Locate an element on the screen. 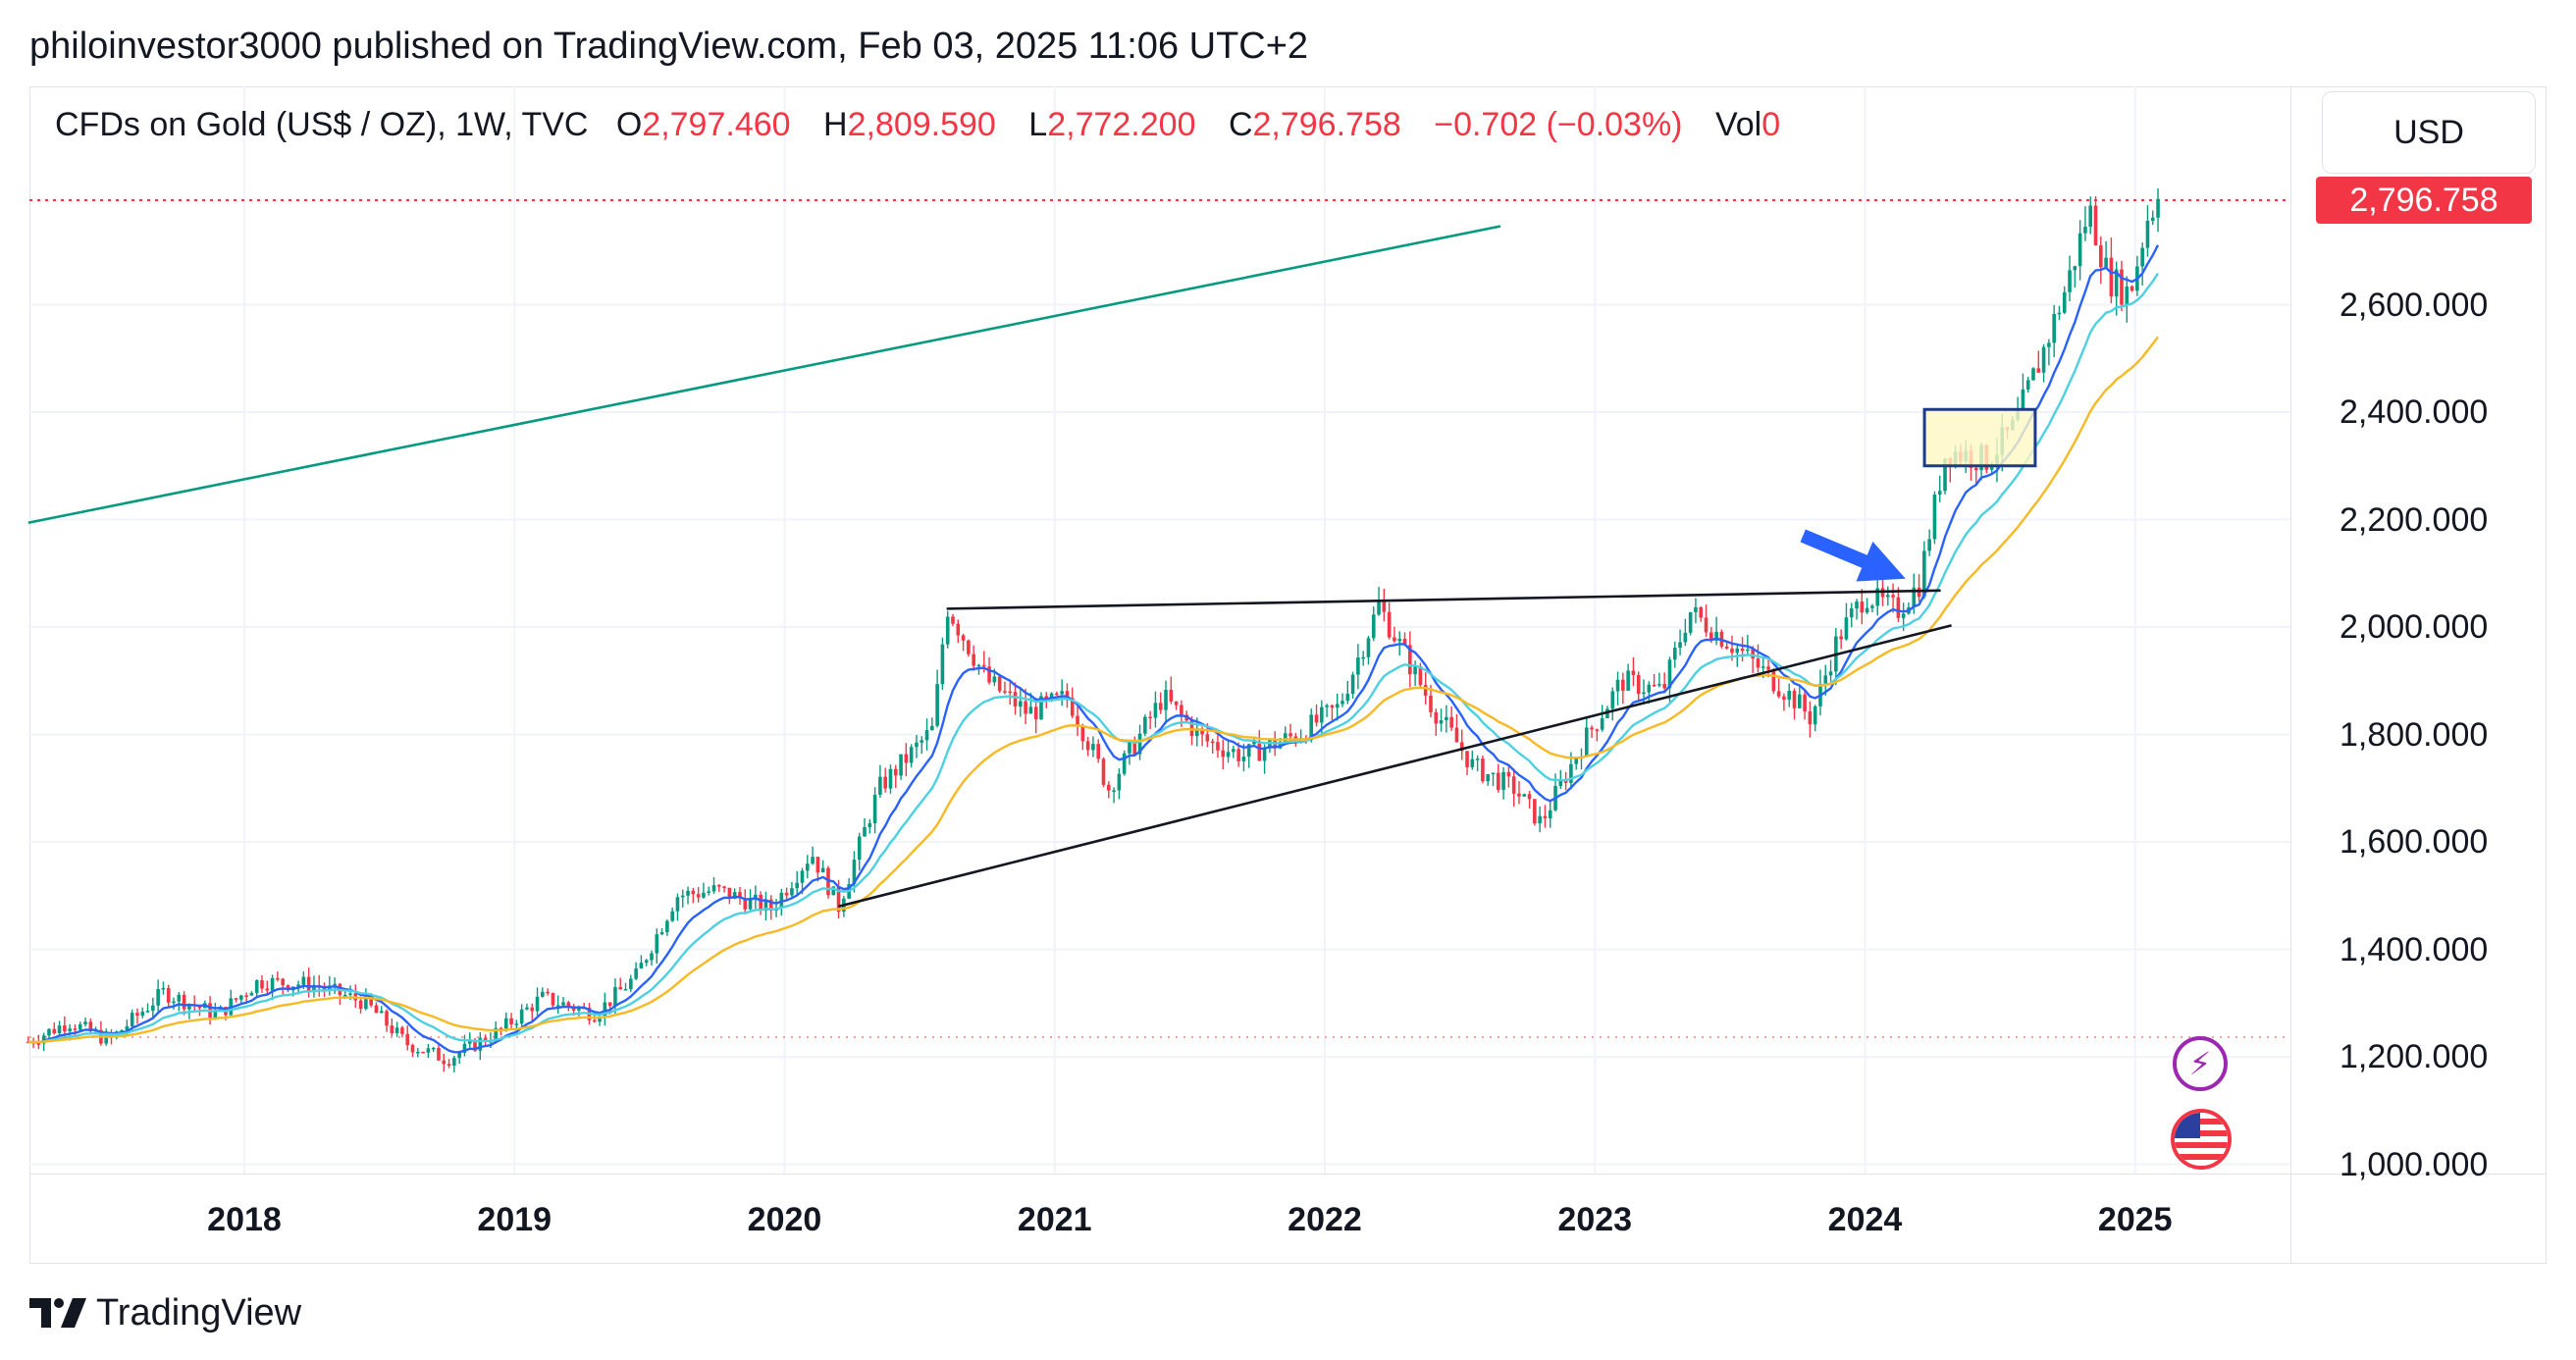  tradingview-logo: TradingView is located at coordinates (165, 1312).